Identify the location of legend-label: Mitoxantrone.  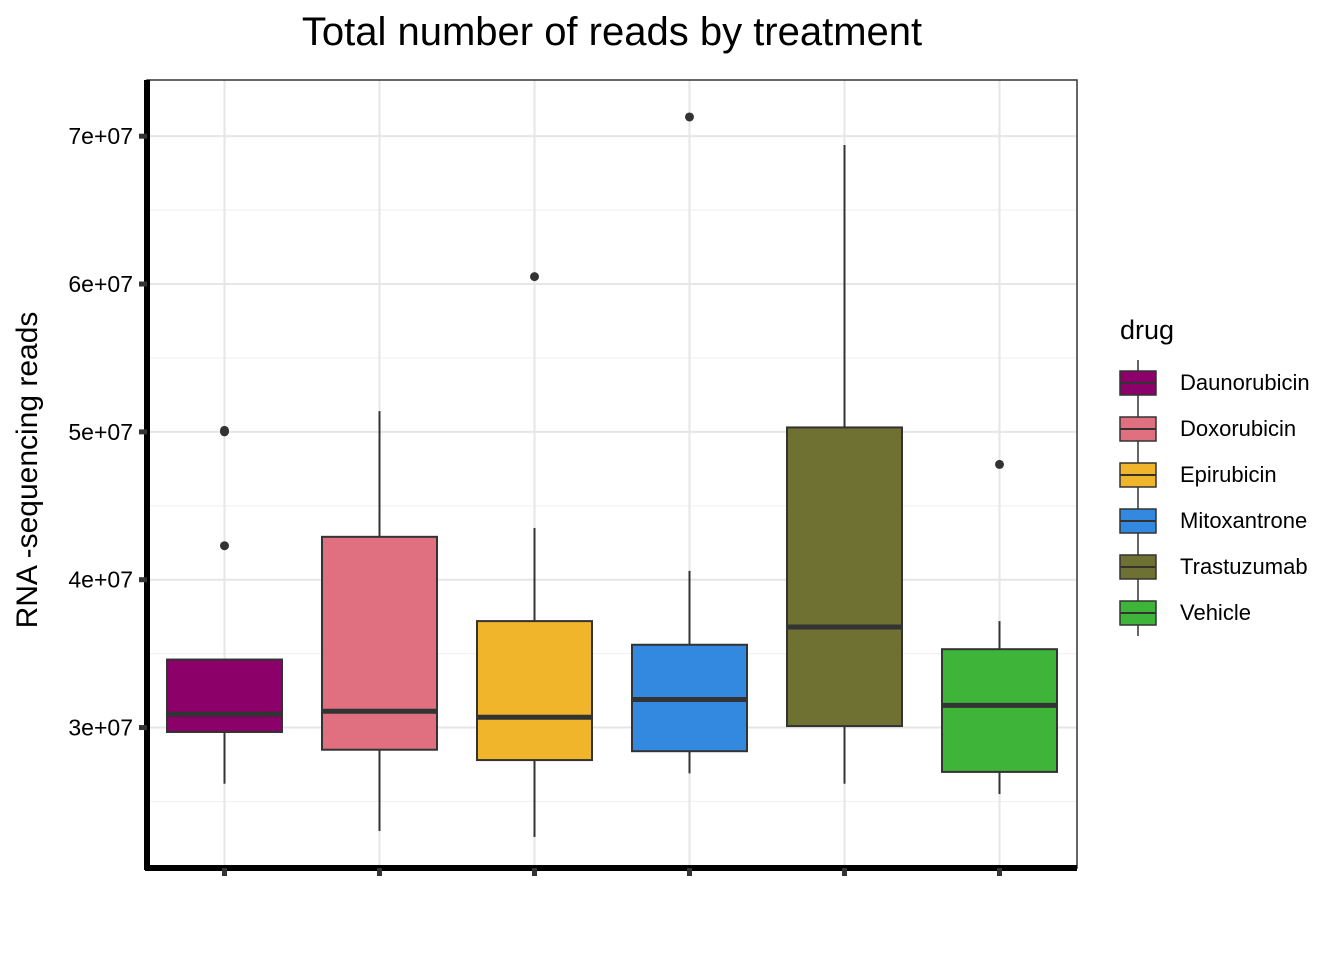
(1244, 520).